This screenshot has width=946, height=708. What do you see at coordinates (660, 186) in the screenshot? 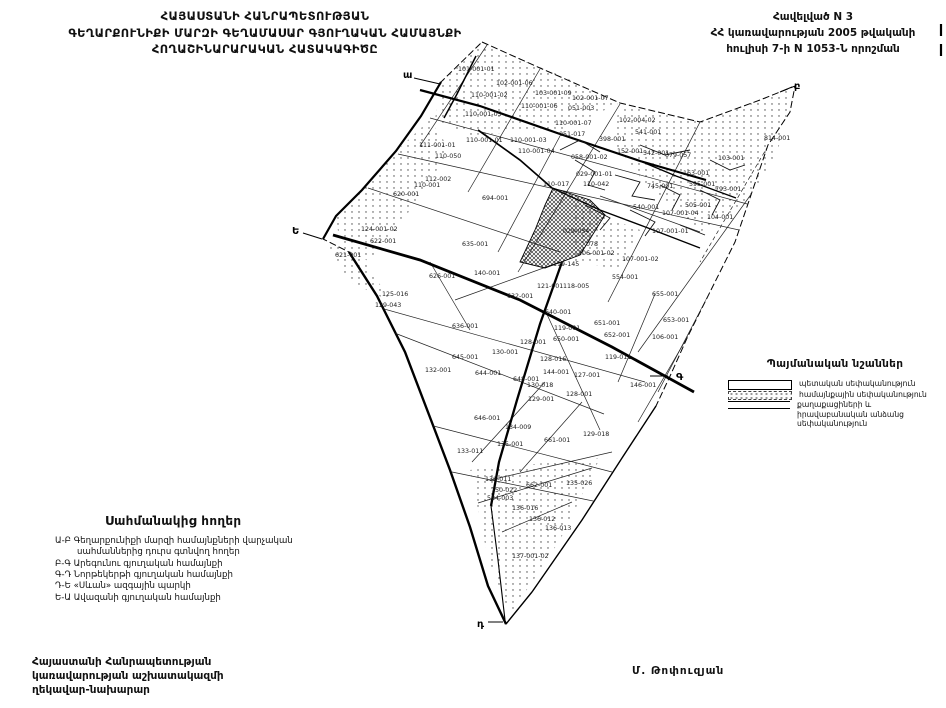
I see `parcel-label: 745-001` at bounding box center [660, 186].